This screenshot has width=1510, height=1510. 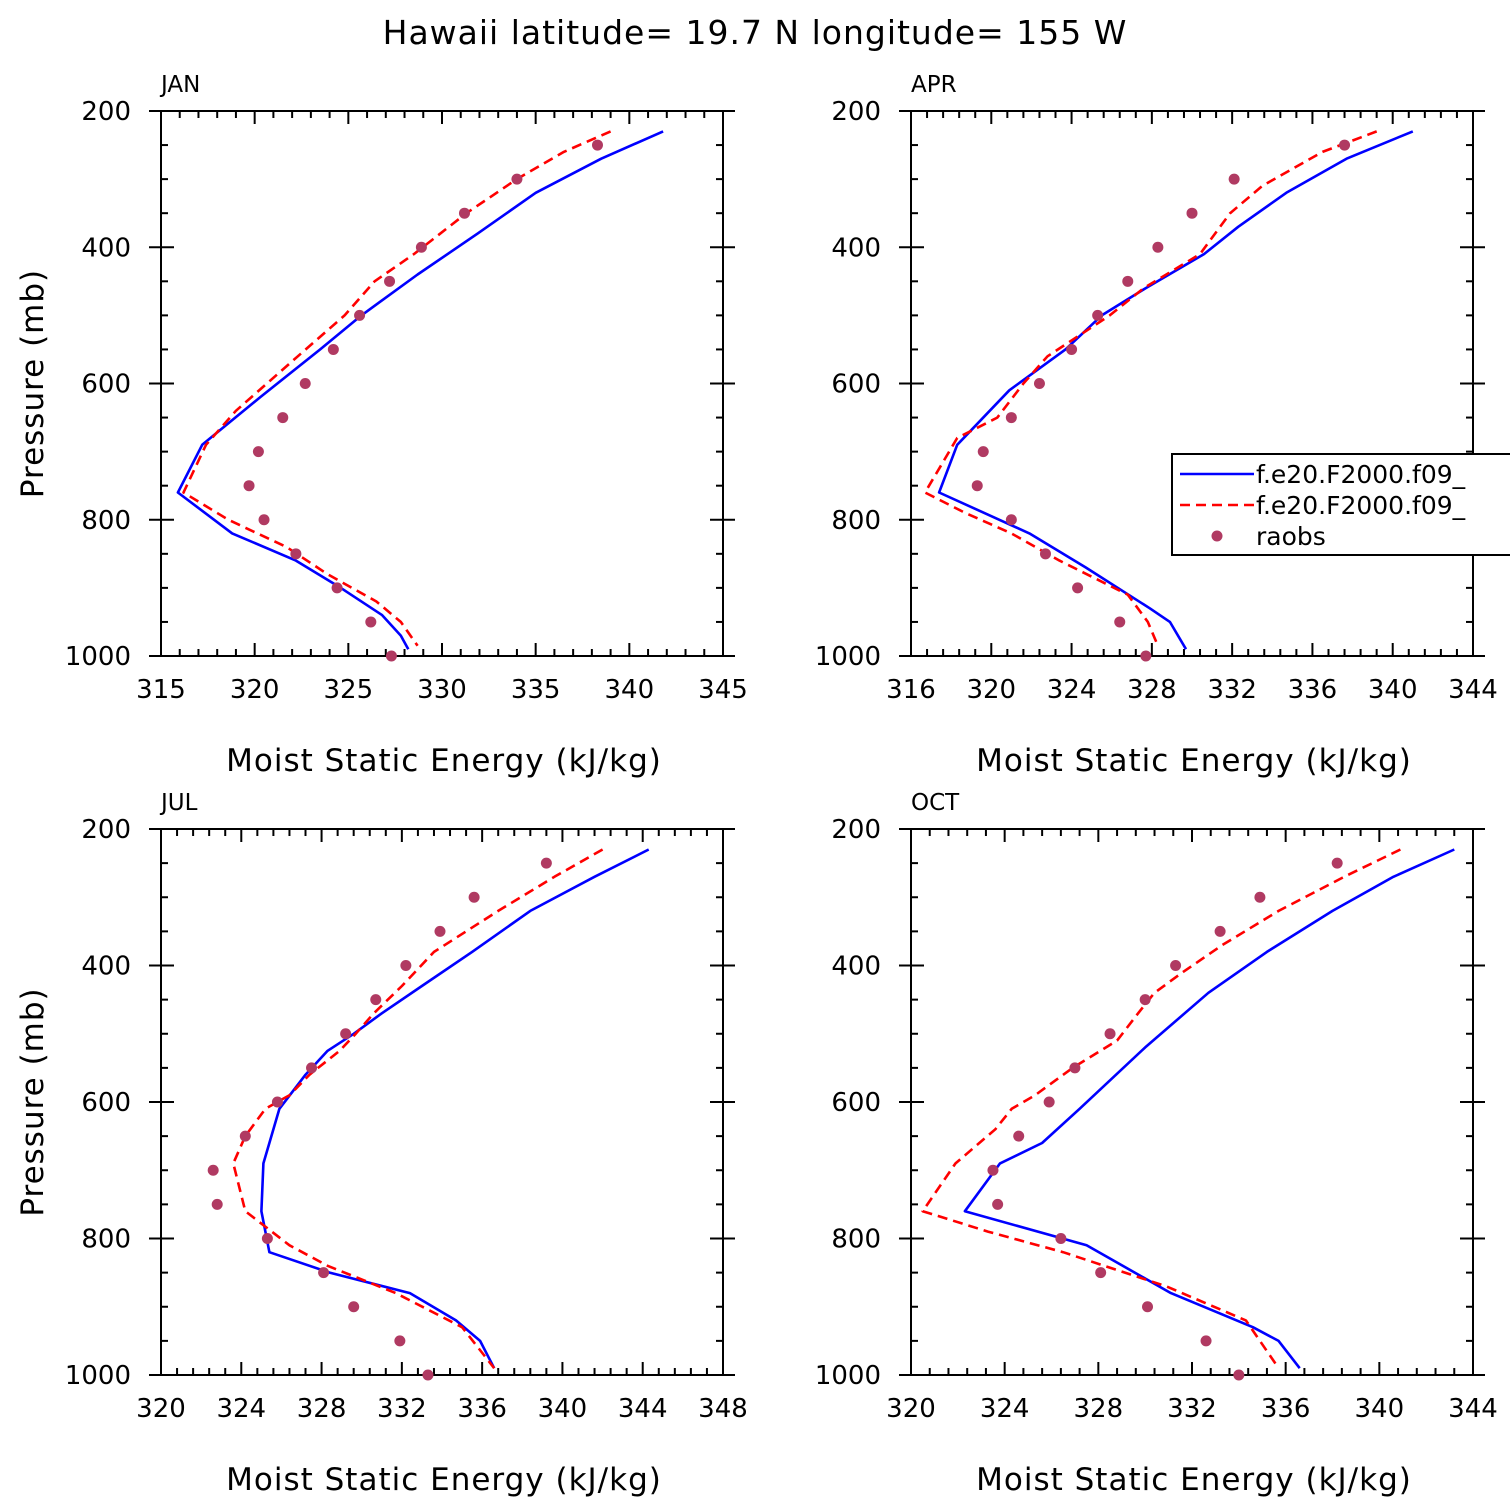 I want to click on x-tick-label: 348, so click(x=723, y=1409).